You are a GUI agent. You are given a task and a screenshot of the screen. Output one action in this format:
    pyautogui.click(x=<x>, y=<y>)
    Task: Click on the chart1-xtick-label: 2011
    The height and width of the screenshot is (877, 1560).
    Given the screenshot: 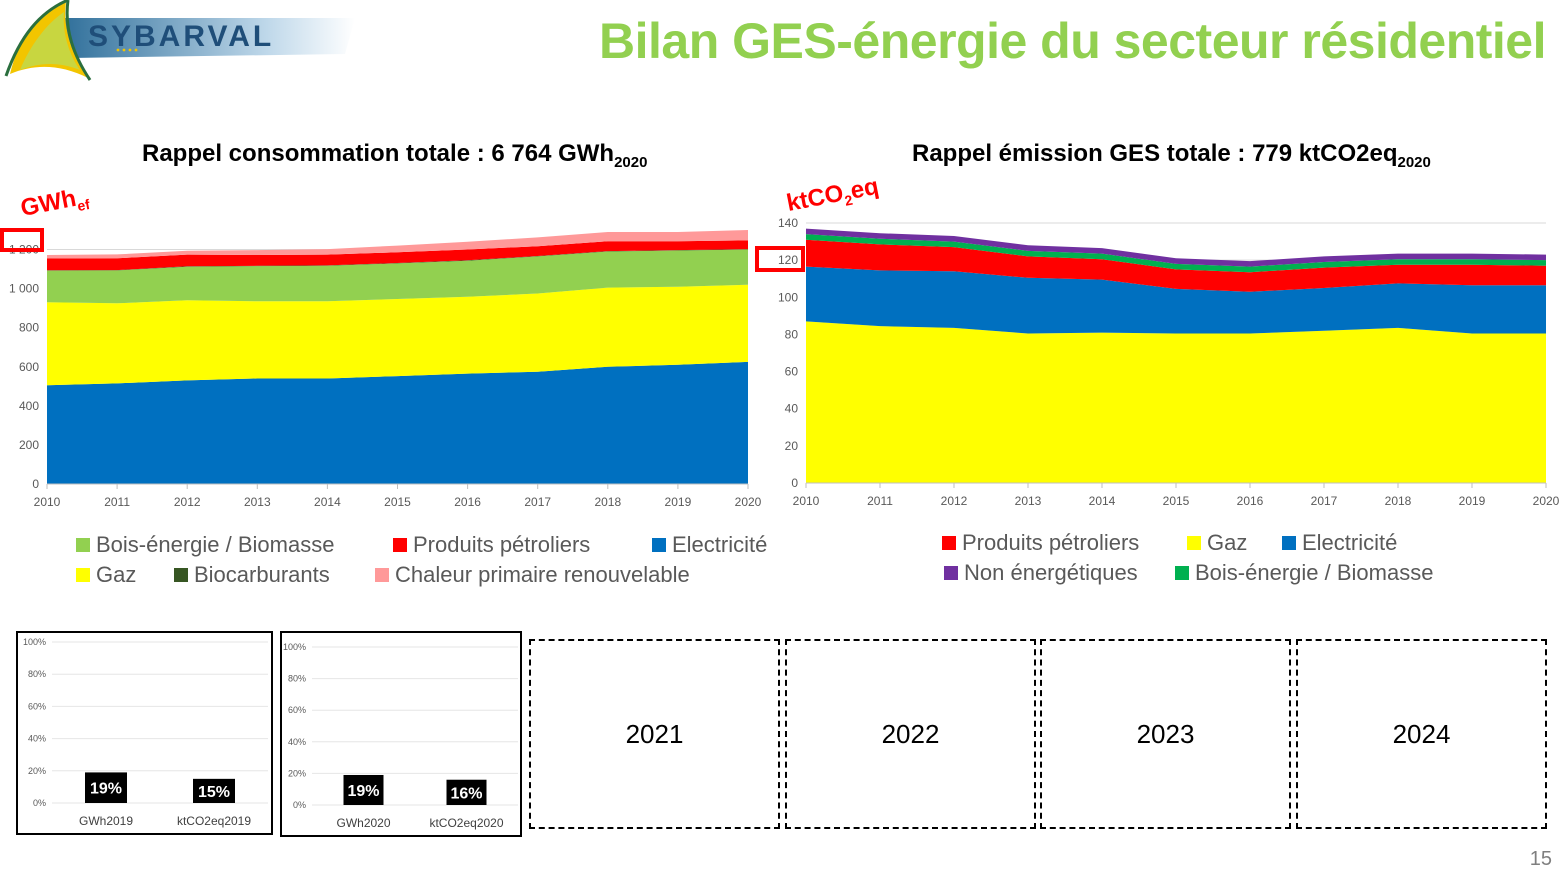 What is the action you would take?
    pyautogui.click(x=117, y=502)
    